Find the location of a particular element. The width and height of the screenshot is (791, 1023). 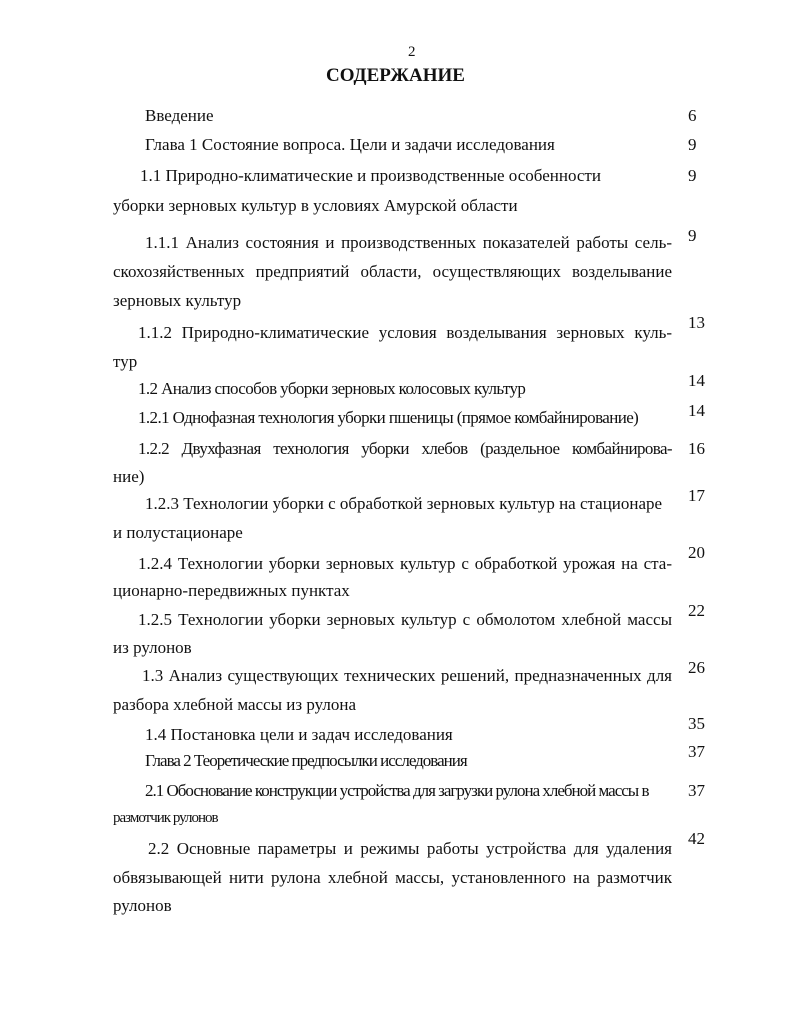

toc-entry-text: размотчик рулонов is located at coordinates (166, 818).